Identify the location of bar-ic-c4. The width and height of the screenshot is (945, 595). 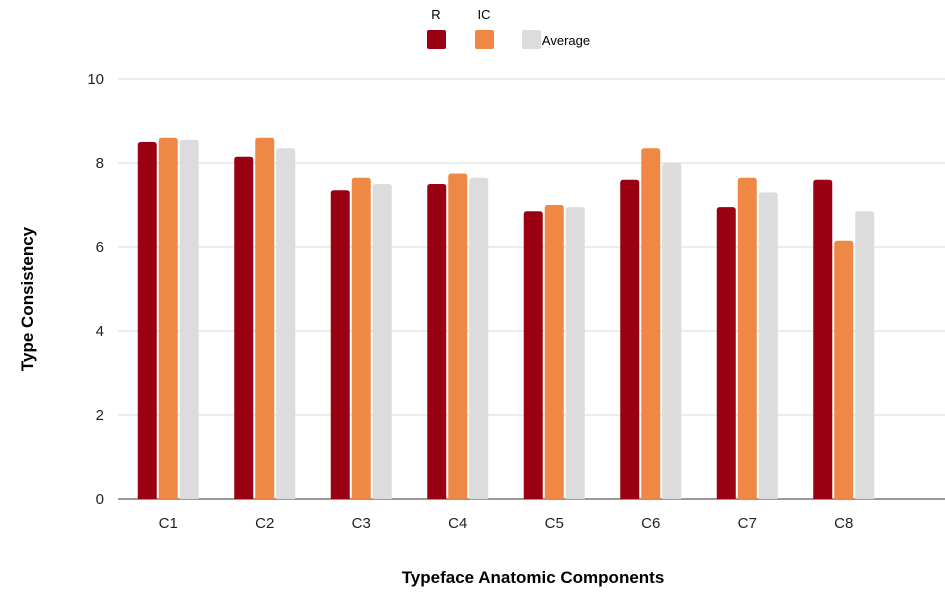
(458, 336).